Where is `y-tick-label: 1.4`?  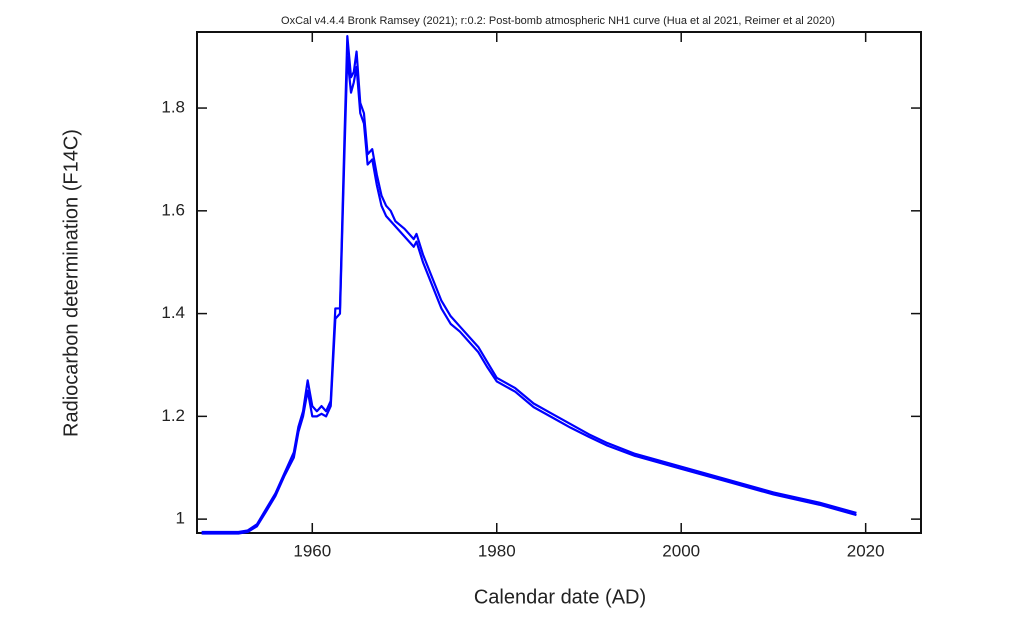 y-tick-label: 1.4 is located at coordinates (173, 312).